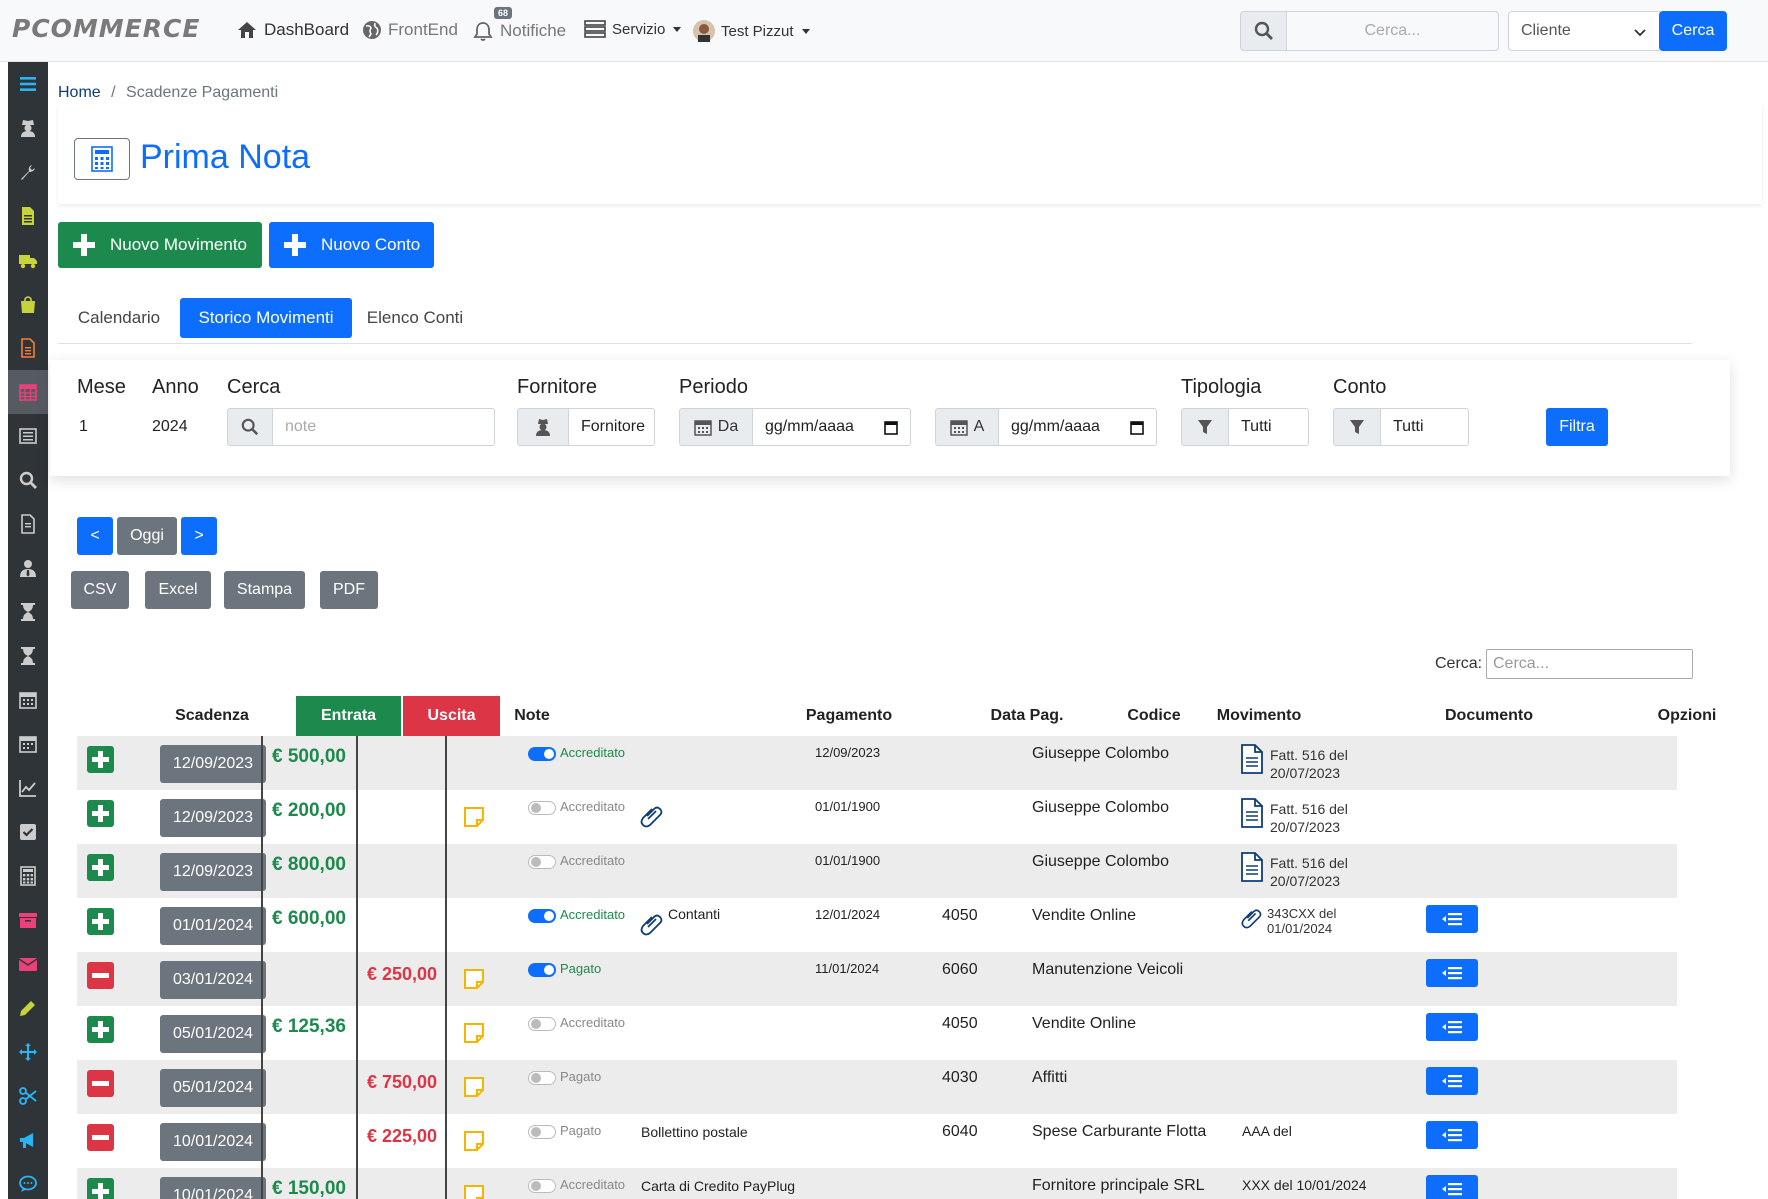 The width and height of the screenshot is (1768, 1199). I want to click on tab-calendario: Calendario, so click(119, 317).